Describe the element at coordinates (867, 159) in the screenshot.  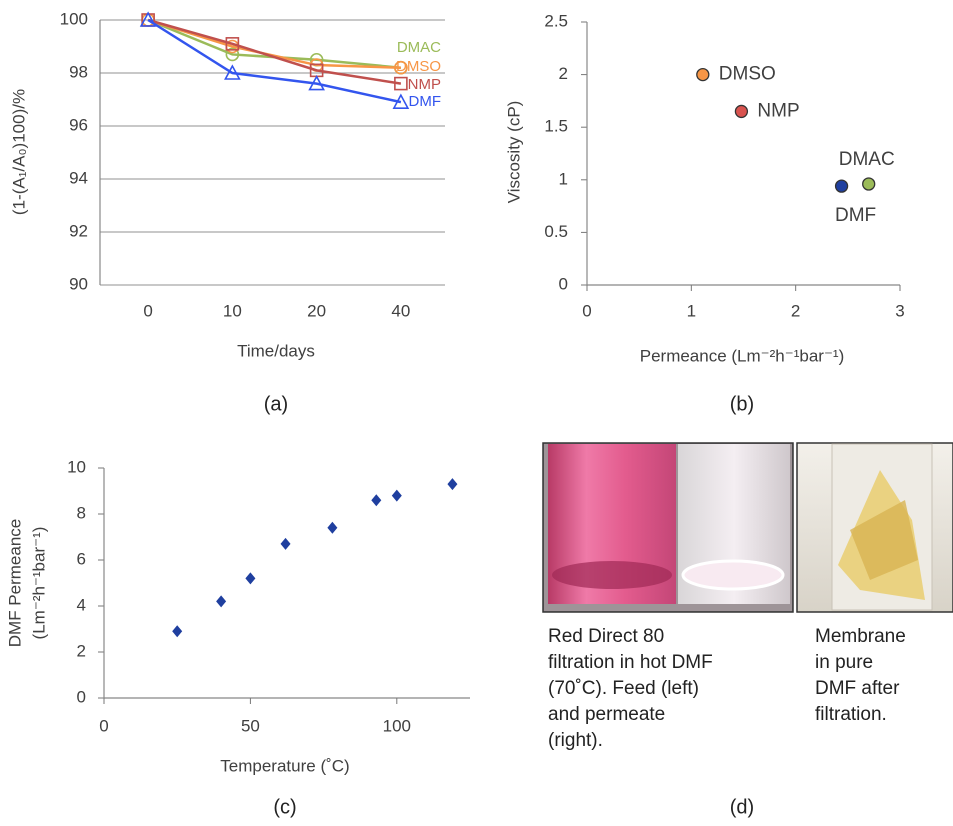
I see `point-label: DMAC` at that location.